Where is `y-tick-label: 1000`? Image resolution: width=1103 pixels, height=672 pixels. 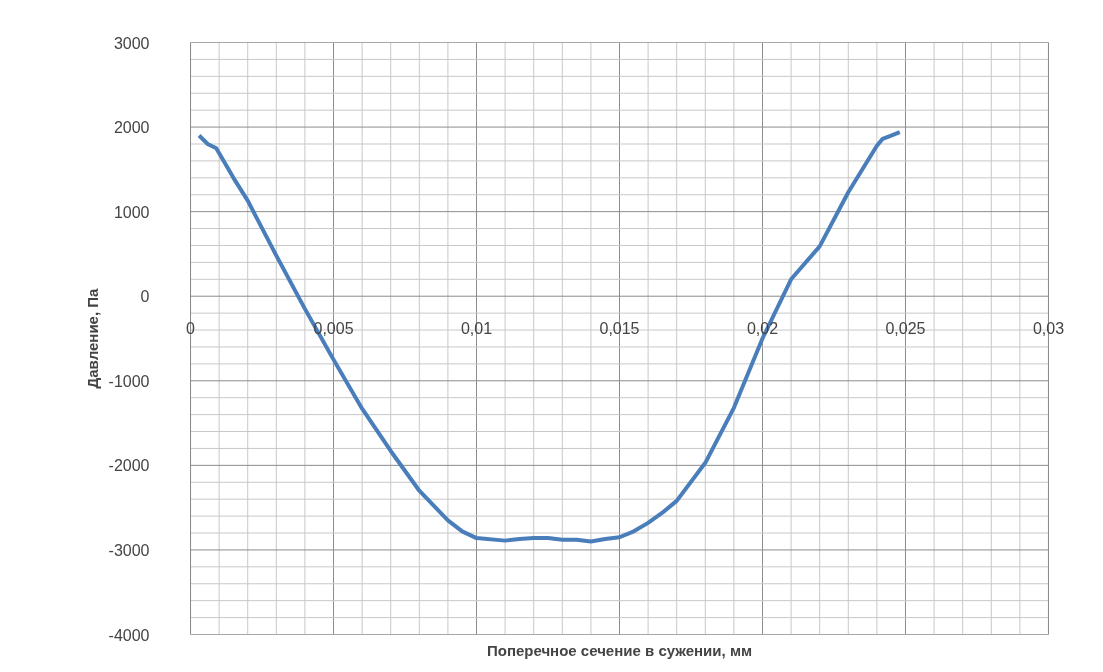 y-tick-label: 1000 is located at coordinates (131, 212).